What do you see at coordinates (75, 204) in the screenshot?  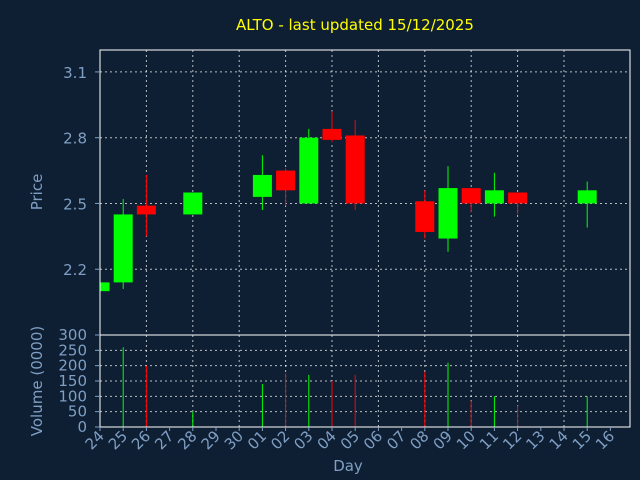 I see `price-tick-label: 2.5` at bounding box center [75, 204].